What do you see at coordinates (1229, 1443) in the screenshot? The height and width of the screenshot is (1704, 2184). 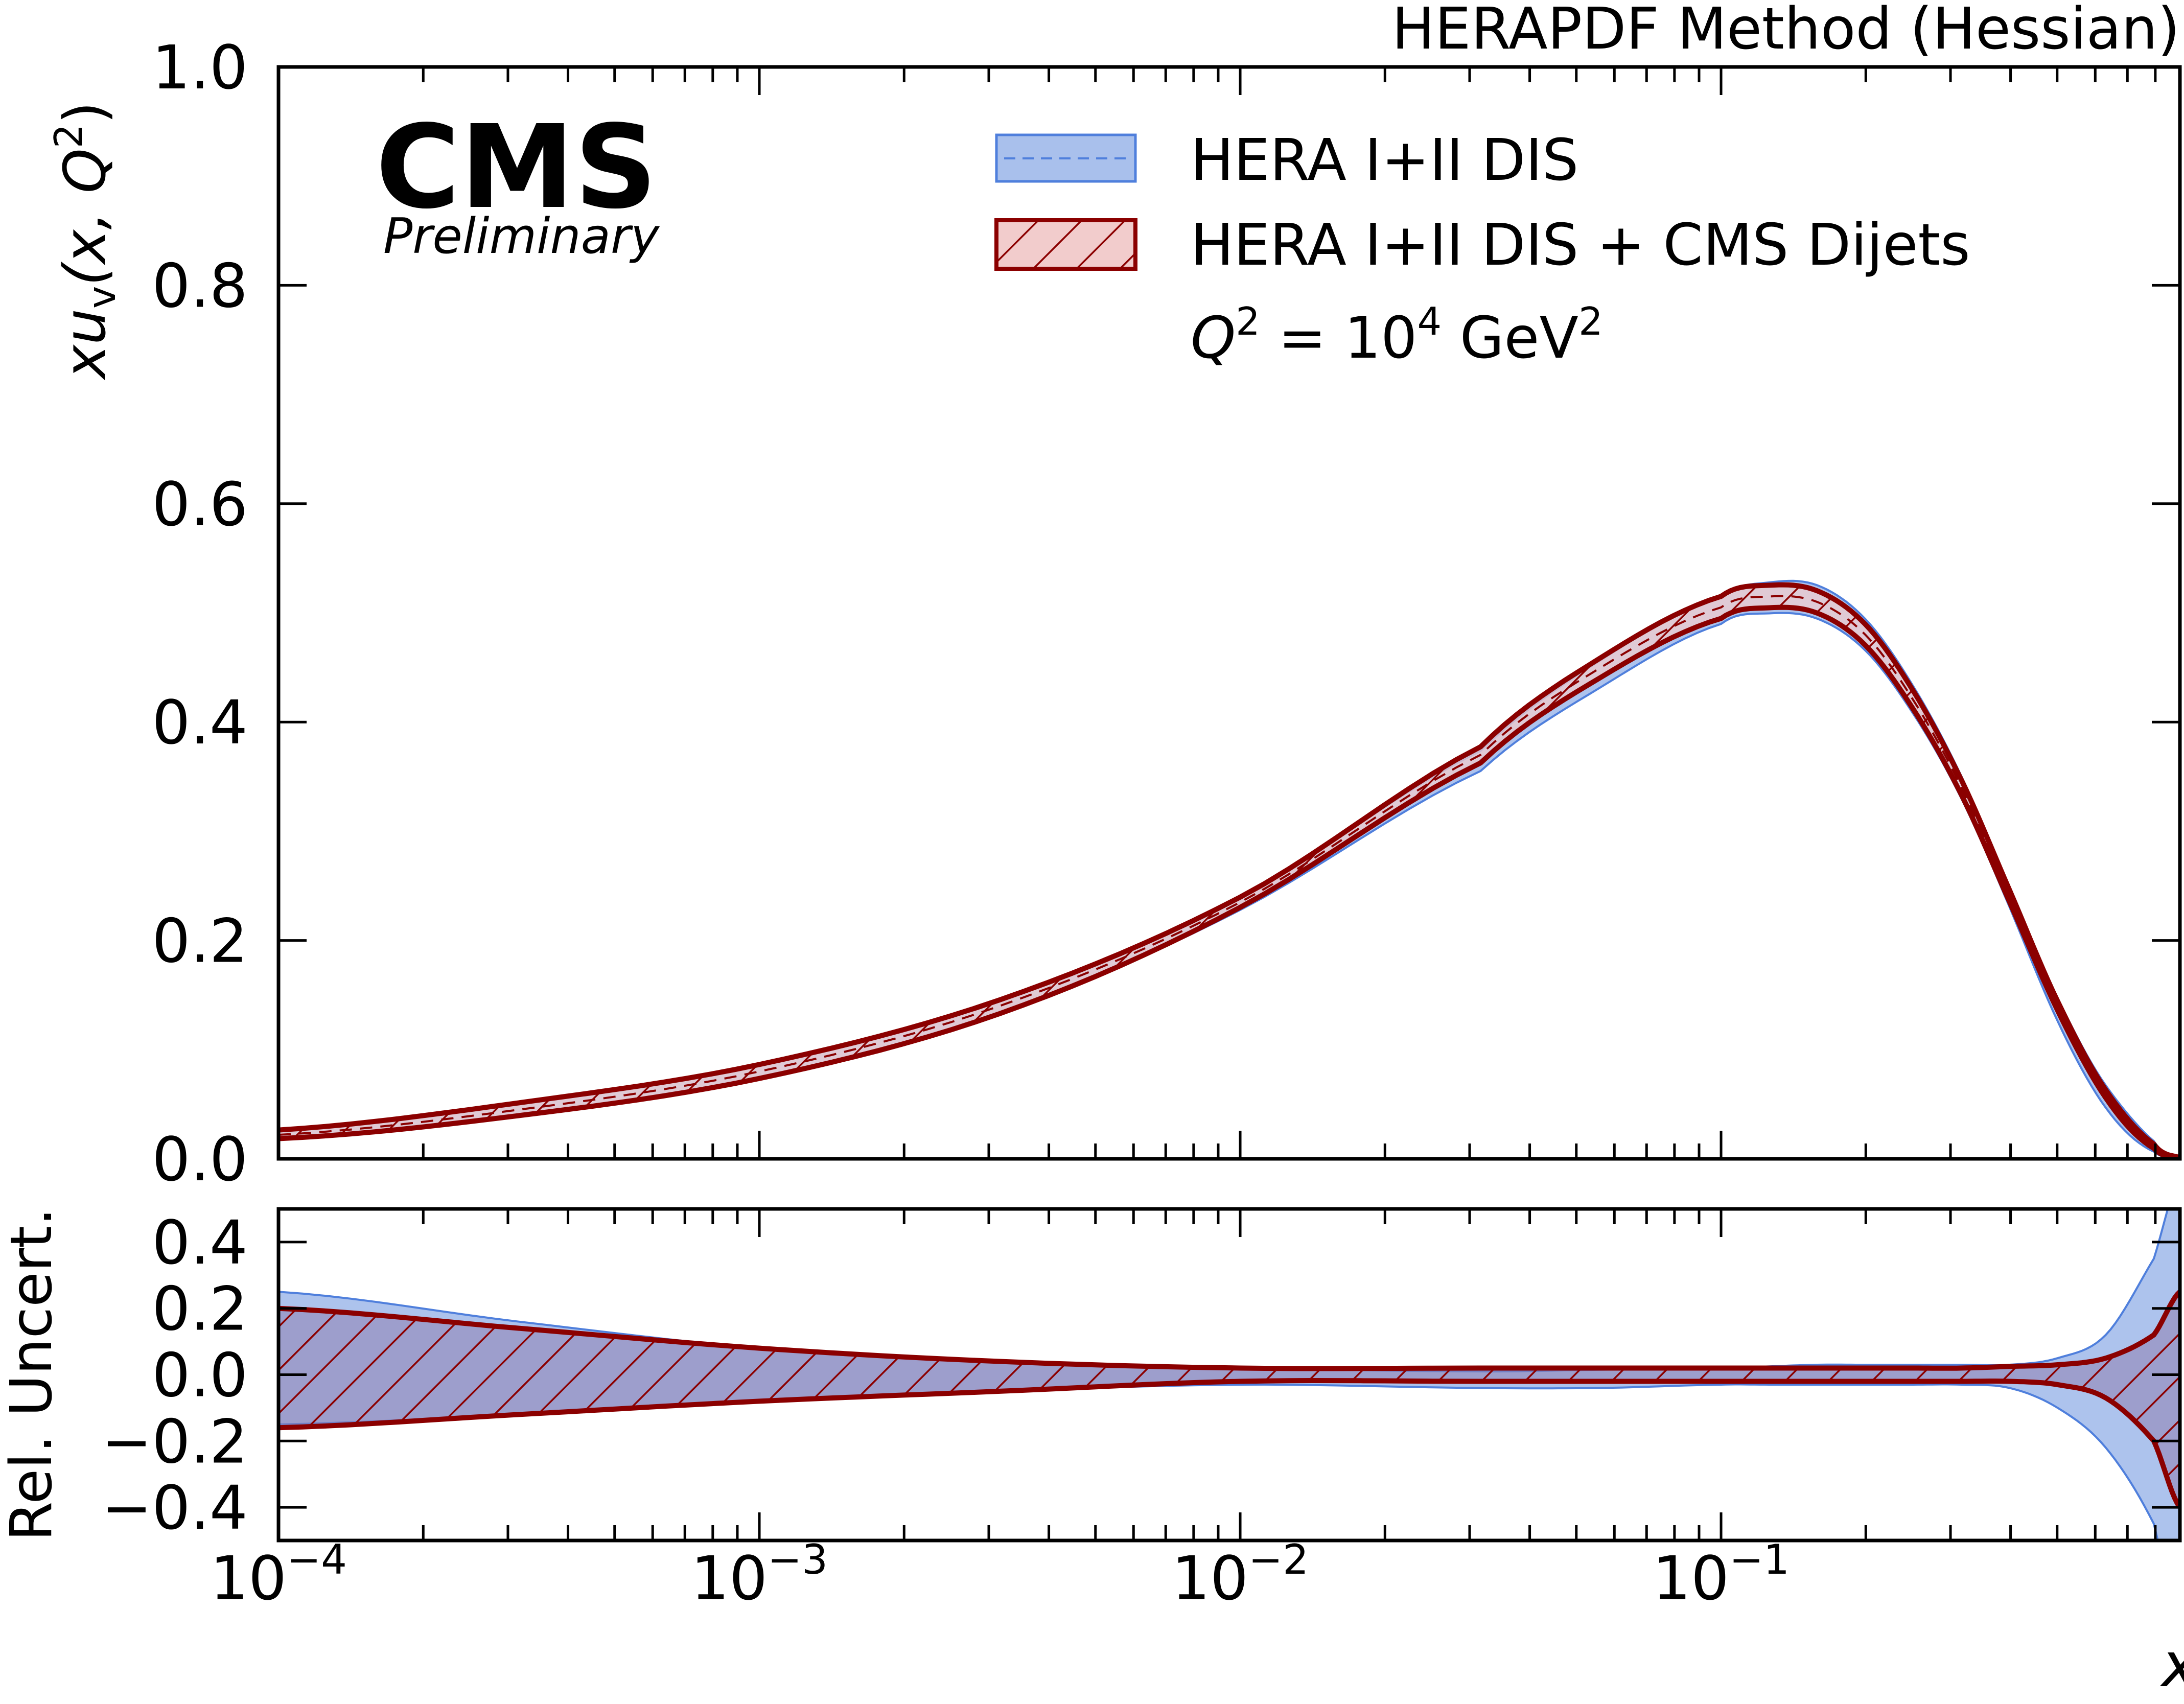 I see `band-lower-edge` at bounding box center [1229, 1443].